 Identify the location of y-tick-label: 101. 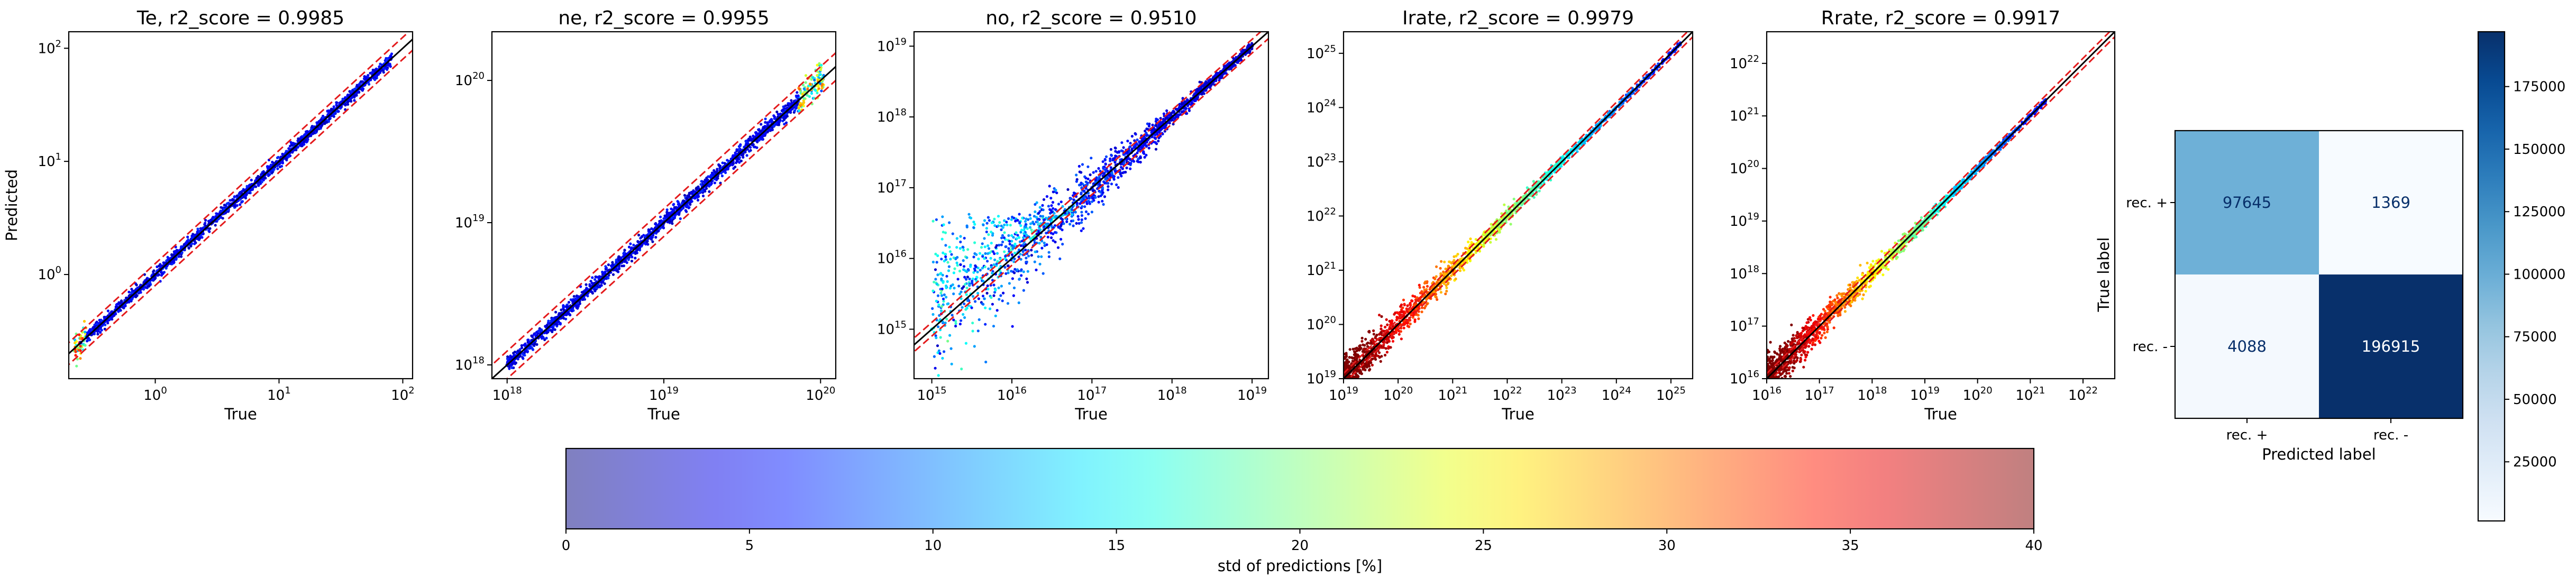
(50, 160).